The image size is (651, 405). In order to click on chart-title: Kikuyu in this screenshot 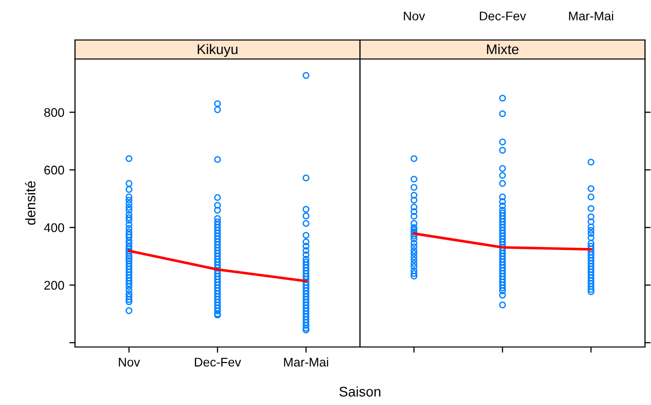, I will do `click(218, 50)`.